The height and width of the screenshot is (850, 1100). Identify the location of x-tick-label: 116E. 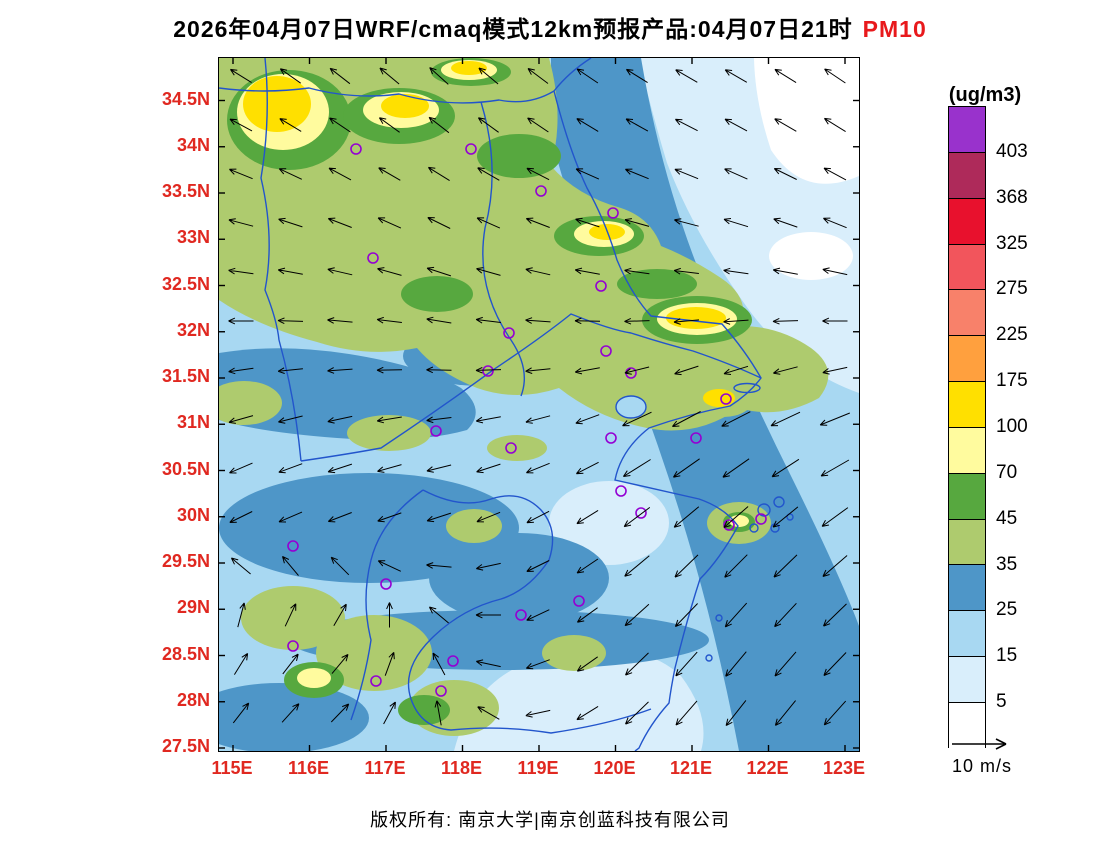
(308, 768).